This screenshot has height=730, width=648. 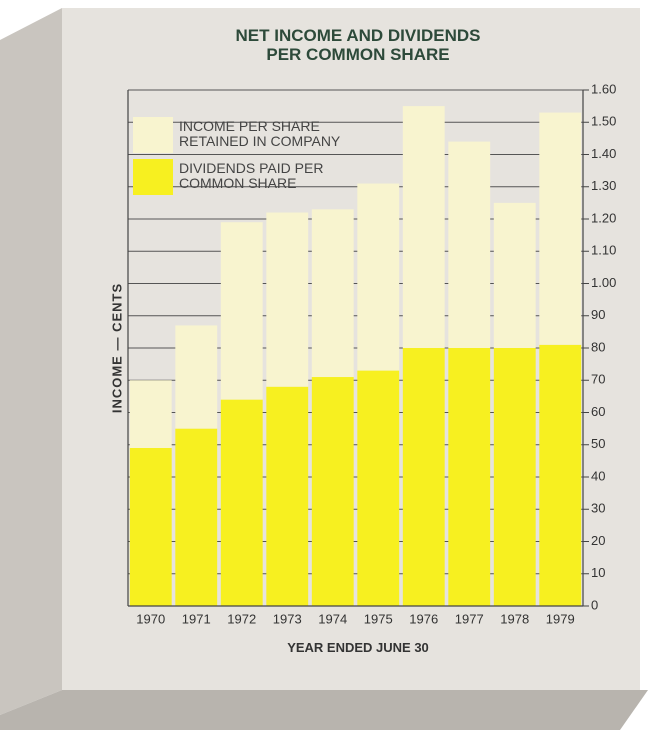 What do you see at coordinates (31, 361) in the screenshot?
I see `box-left-face` at bounding box center [31, 361].